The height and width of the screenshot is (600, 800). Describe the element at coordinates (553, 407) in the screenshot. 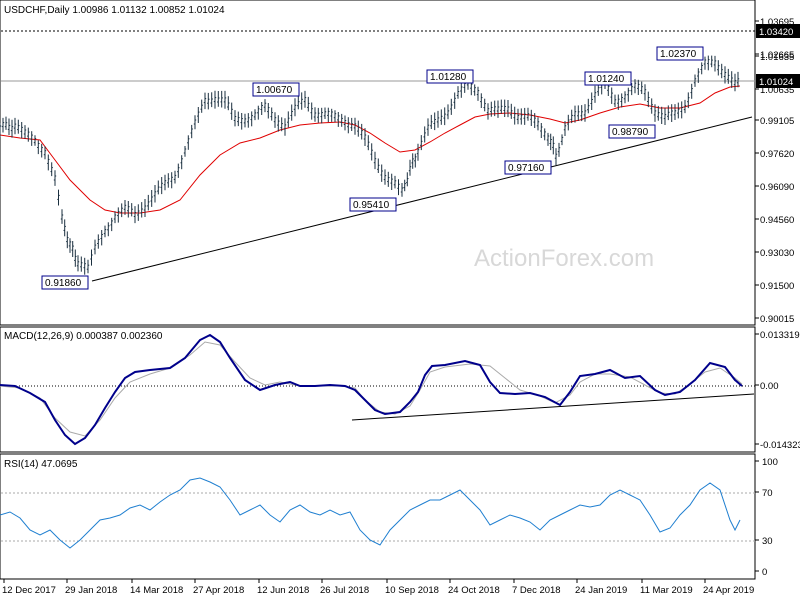

I see `macd-trendline` at that location.